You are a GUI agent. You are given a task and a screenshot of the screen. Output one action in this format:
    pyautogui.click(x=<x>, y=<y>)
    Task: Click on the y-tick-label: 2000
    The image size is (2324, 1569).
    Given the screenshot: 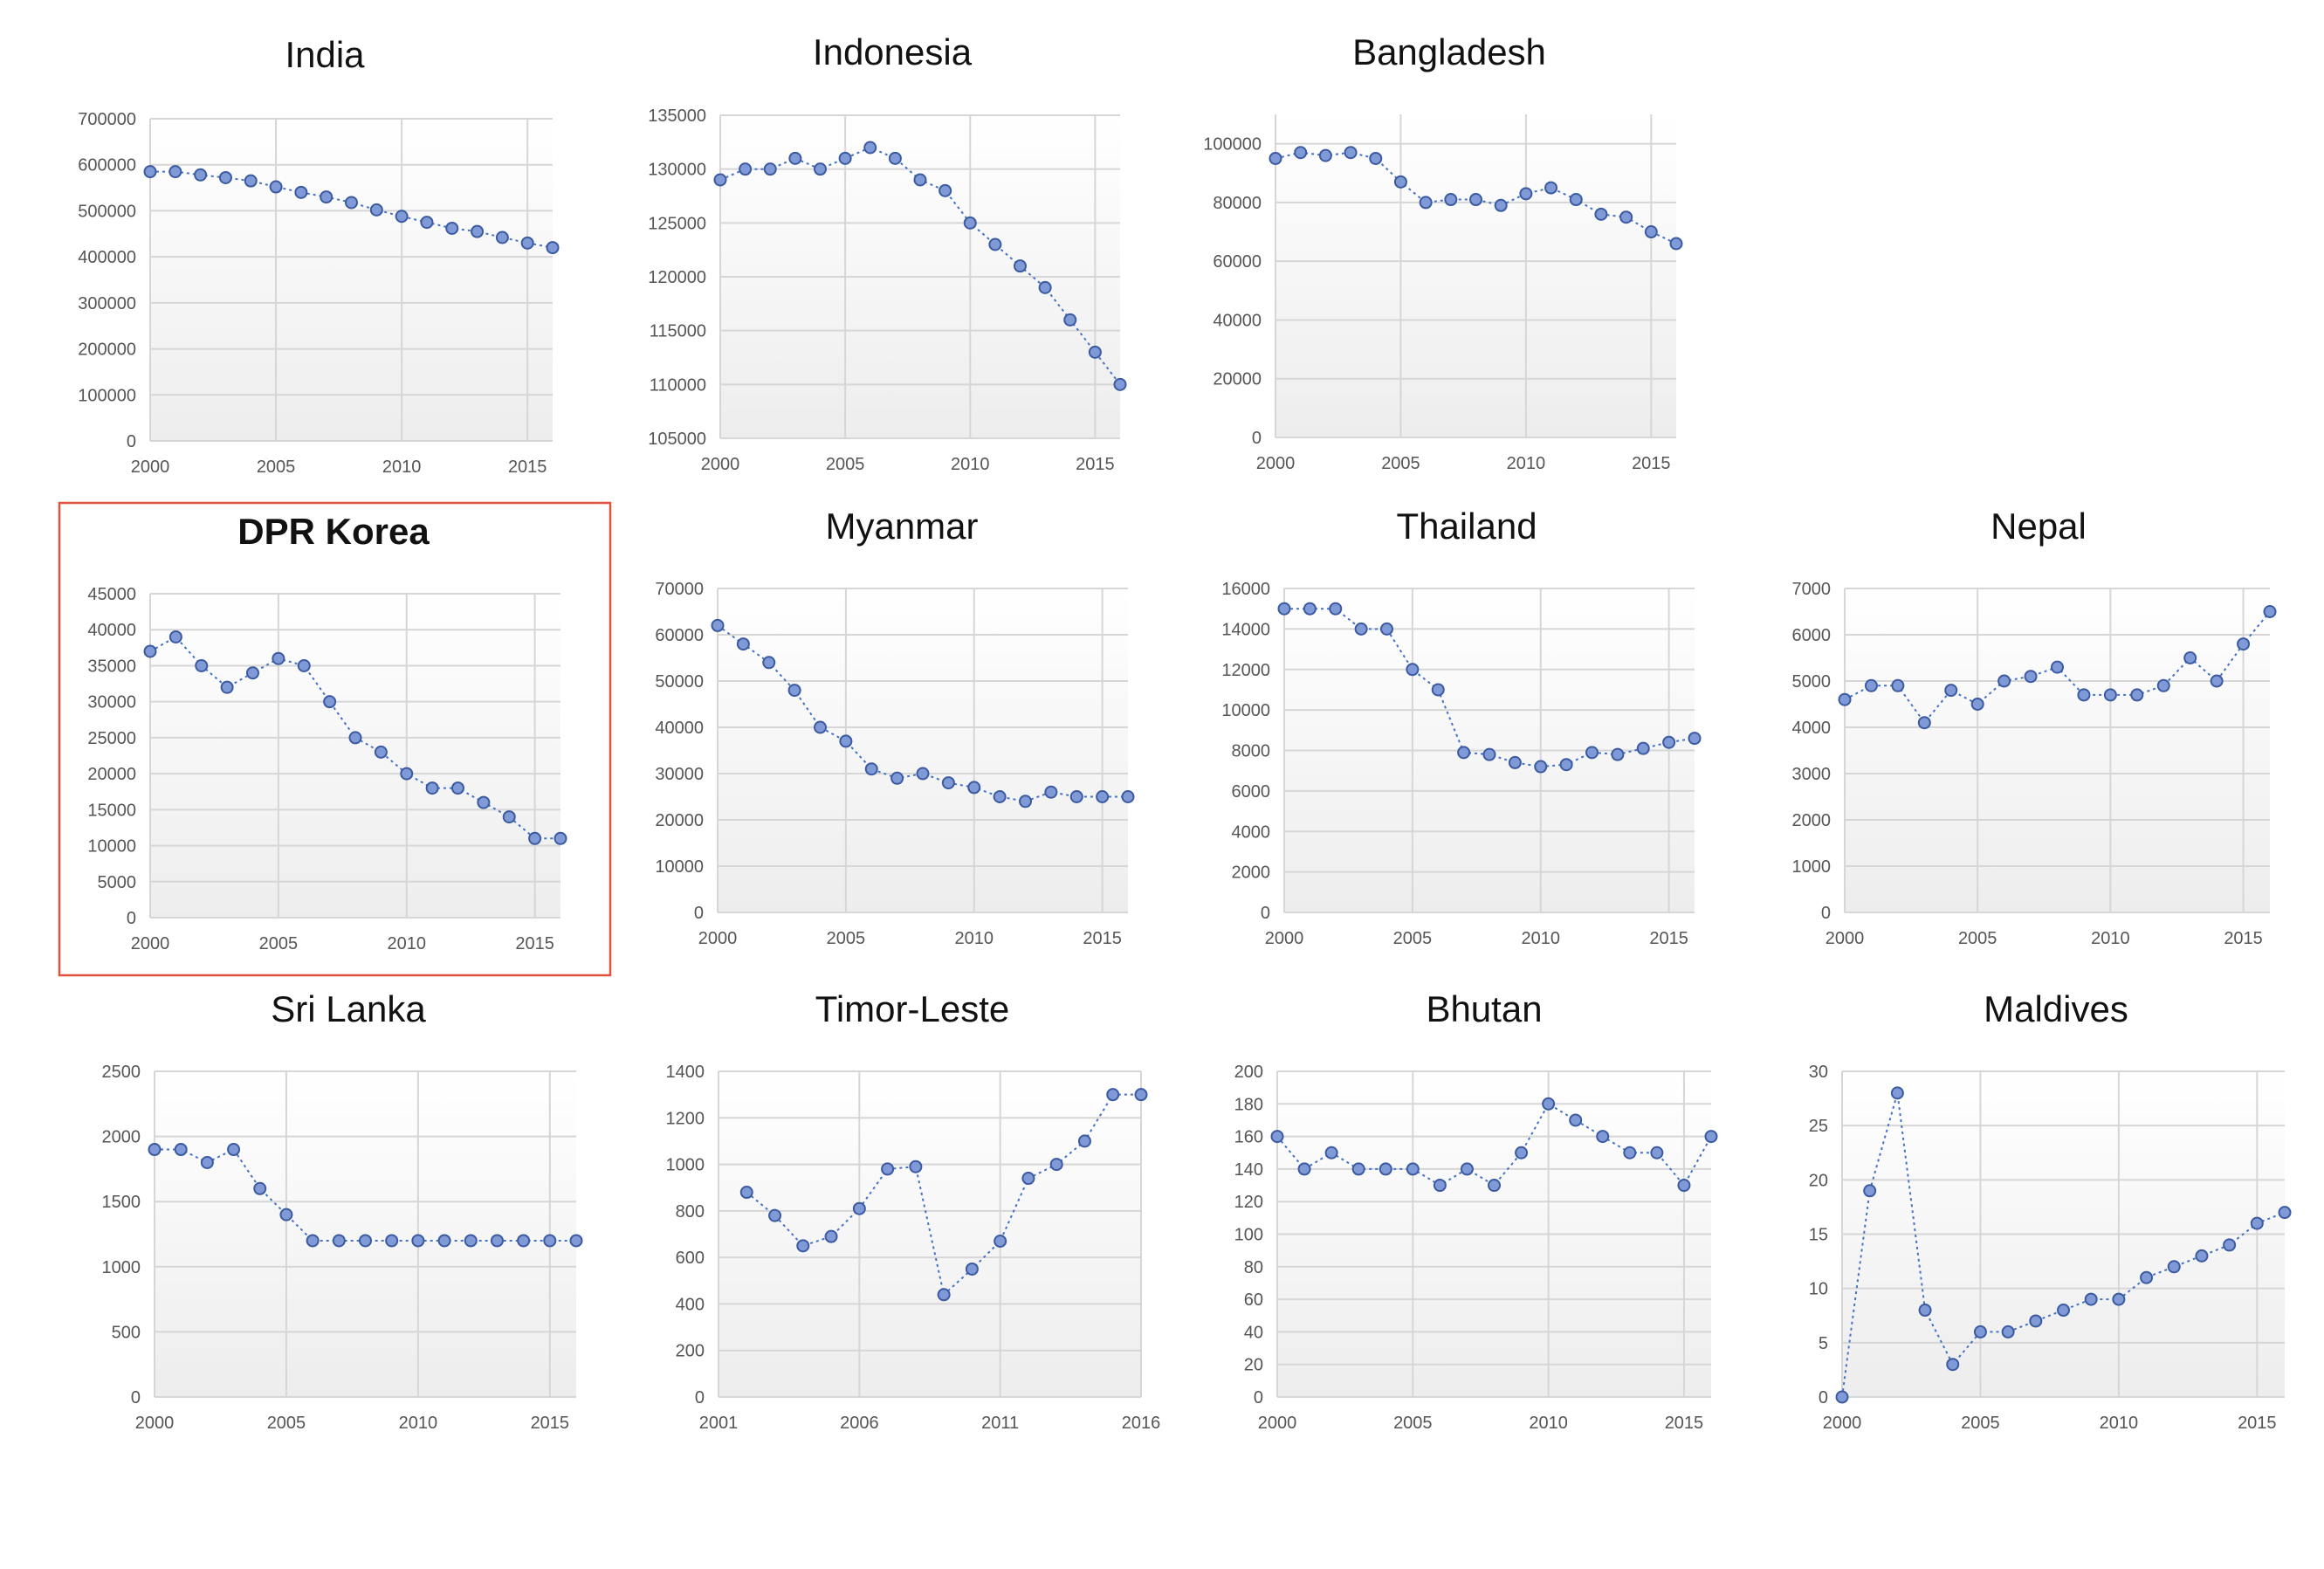 What is the action you would take?
    pyautogui.click(x=1251, y=873)
    